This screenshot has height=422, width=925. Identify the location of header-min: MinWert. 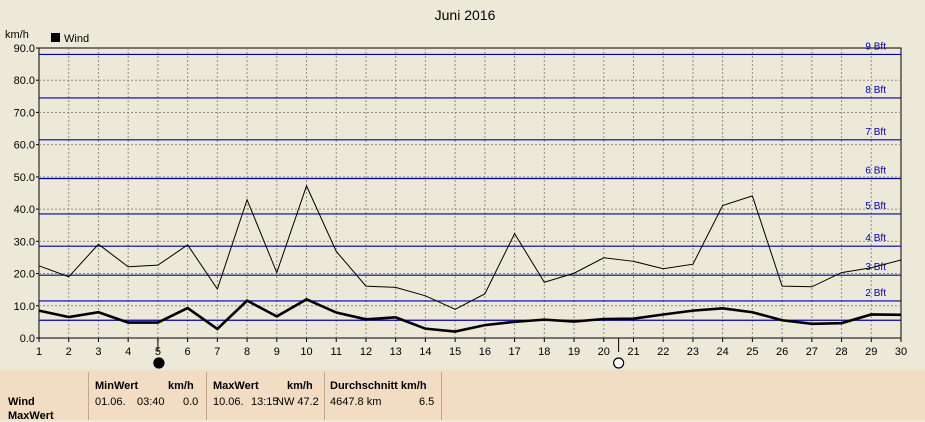
(117, 386).